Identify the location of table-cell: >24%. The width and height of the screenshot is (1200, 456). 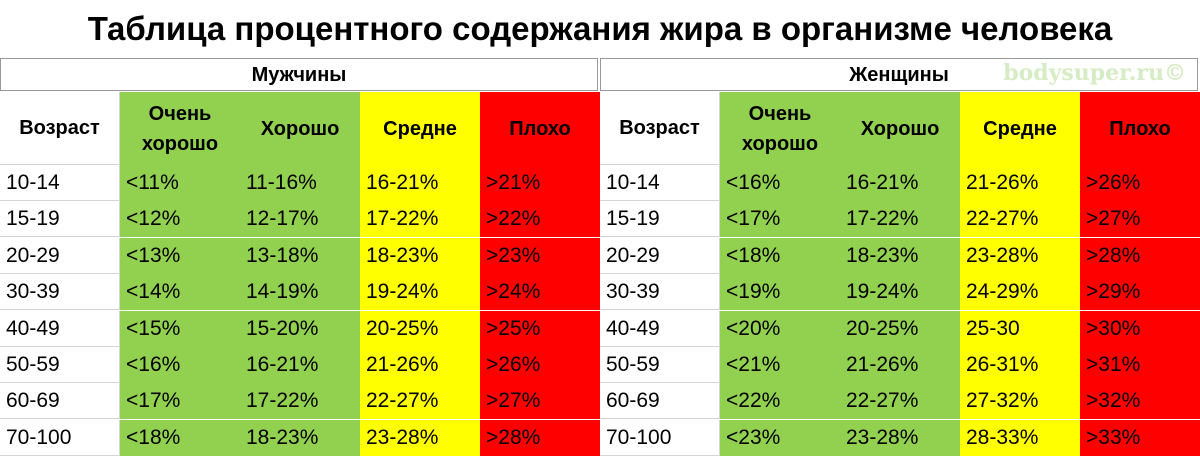
(540, 292).